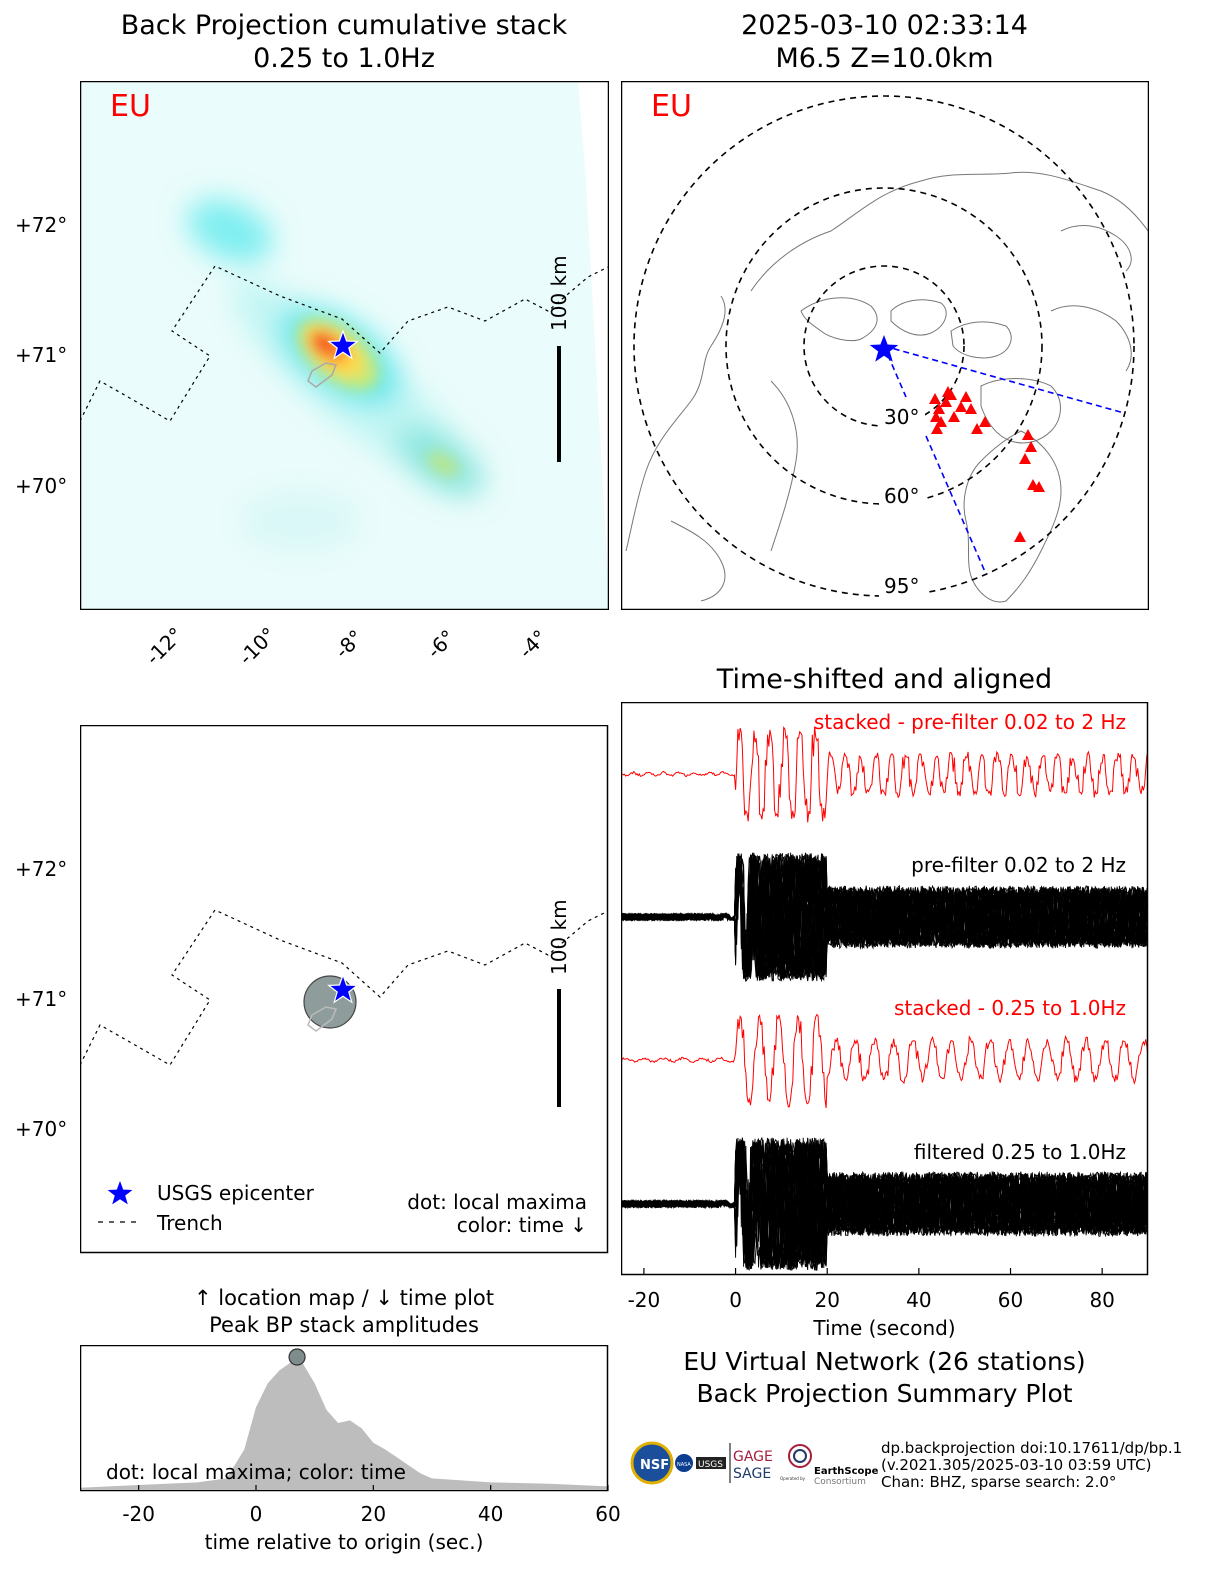  What do you see at coordinates (901, 417) in the screenshot?
I see `ring-label: 30°` at bounding box center [901, 417].